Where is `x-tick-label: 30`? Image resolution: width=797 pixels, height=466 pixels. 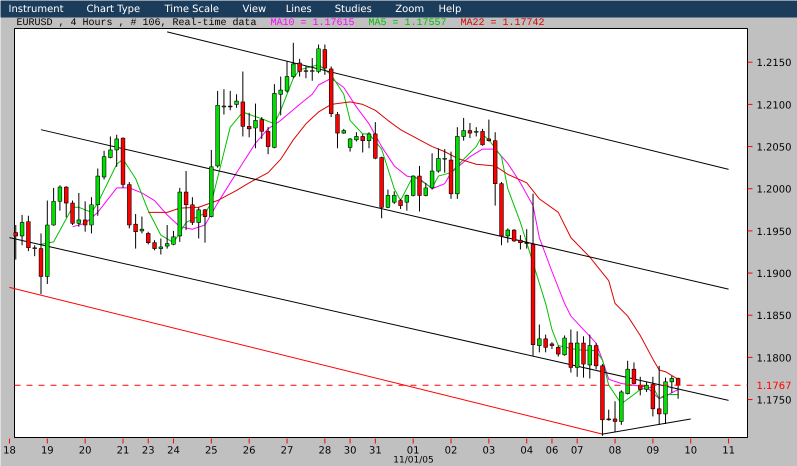 x-tick-label: 30 is located at coordinates (350, 451).